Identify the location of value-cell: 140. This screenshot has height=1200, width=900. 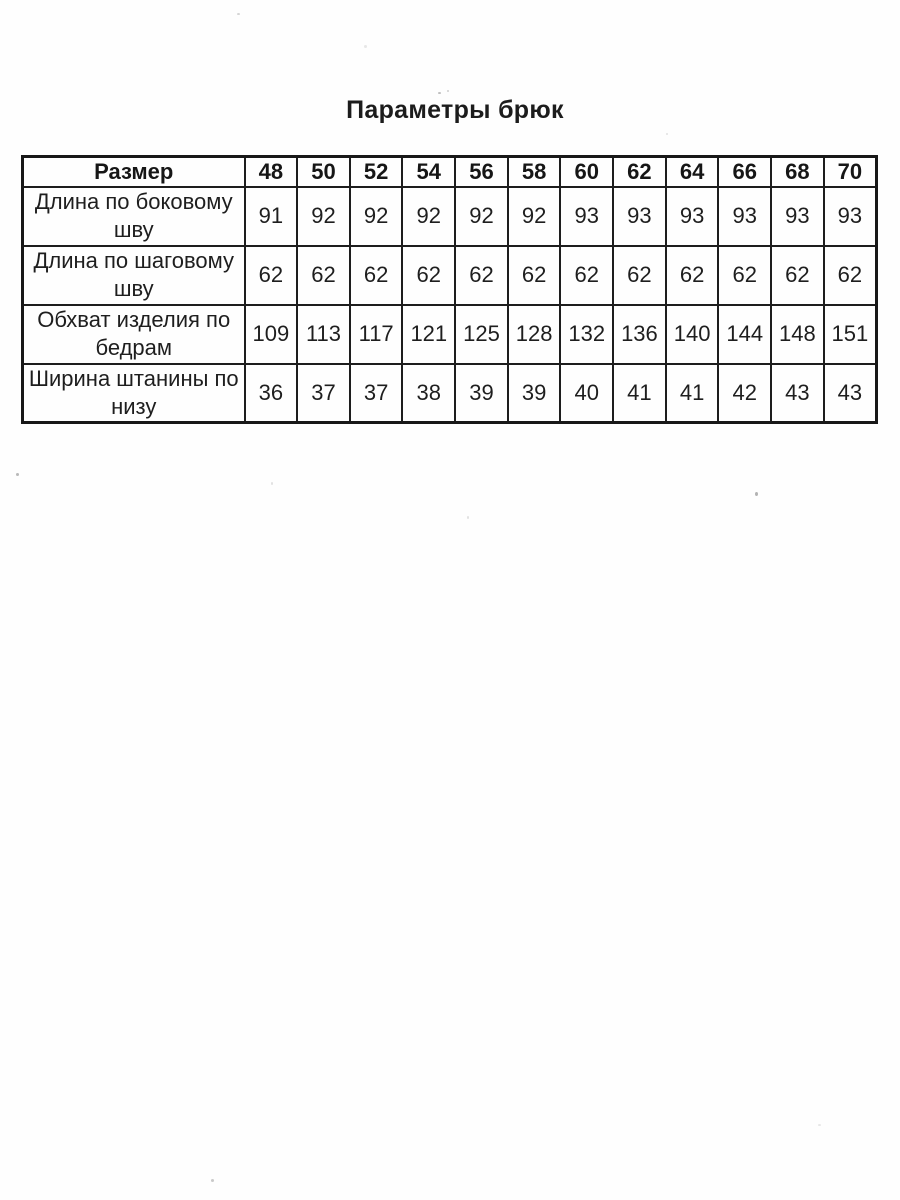
(692, 334).